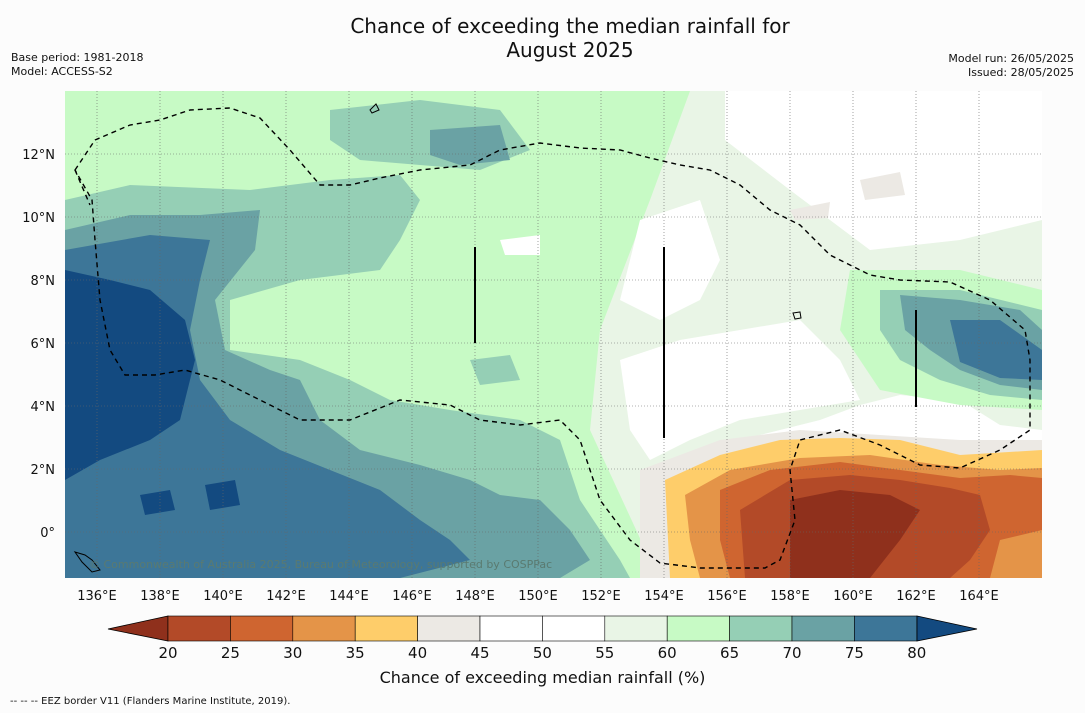  I want to click on longitude-label: 146°E, so click(412, 596).